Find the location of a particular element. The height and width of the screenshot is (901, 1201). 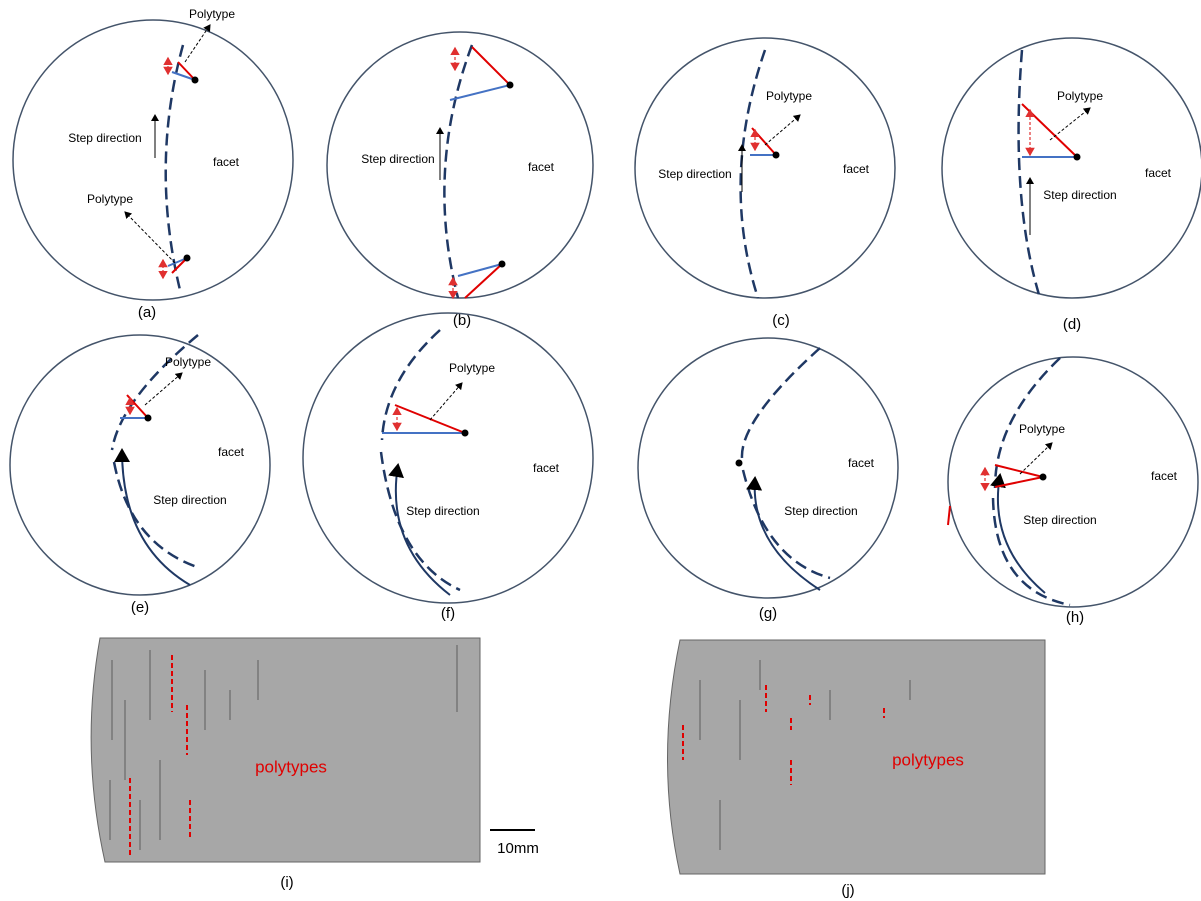

panel-label: (d) is located at coordinates (1072, 324).